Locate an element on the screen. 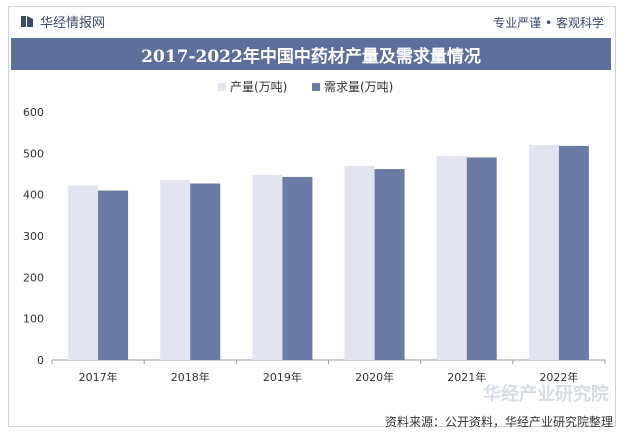 The image size is (625, 434). chart-title: 2017-2022年中国中药材产量及需求量情况 is located at coordinates (311, 56).